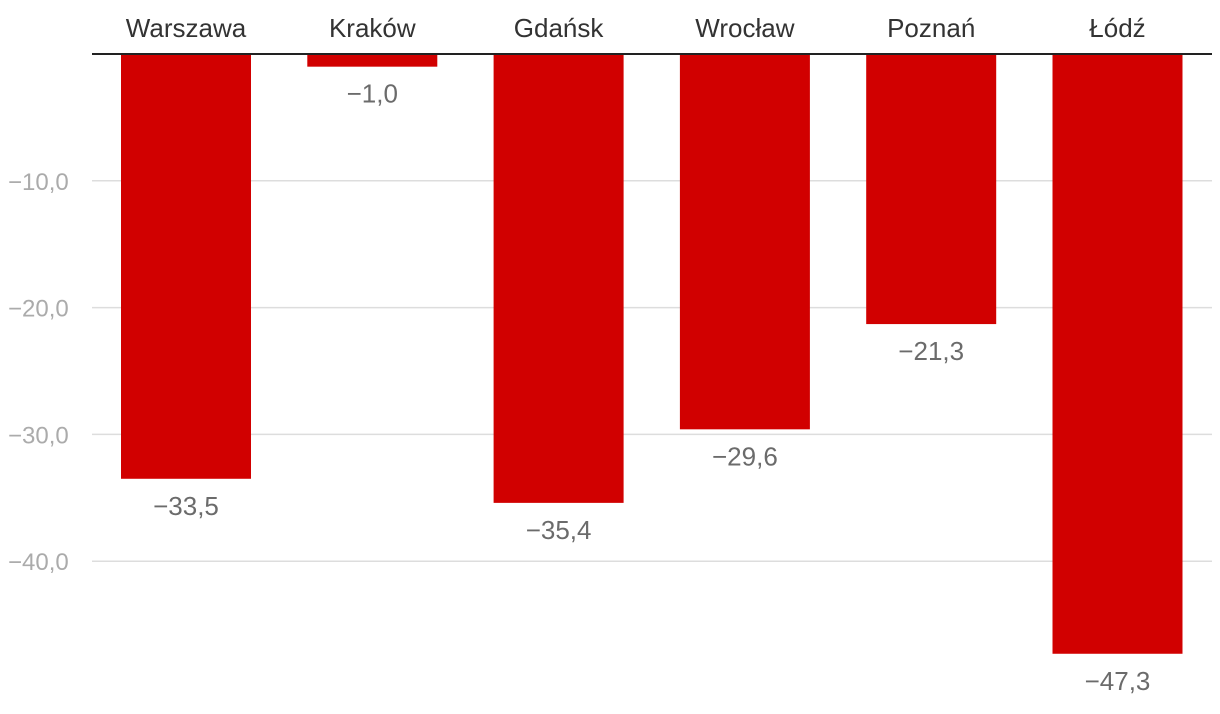  Describe the element at coordinates (559, 28) in the screenshot. I see `category-label: Gdańsk` at that location.